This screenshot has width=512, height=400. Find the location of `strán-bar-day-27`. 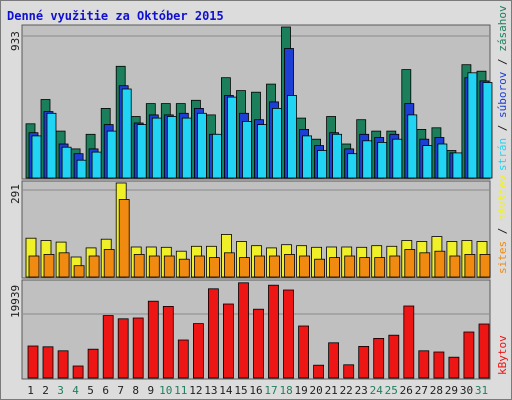

strán-bar-day-27 is located at coordinates (427, 162).